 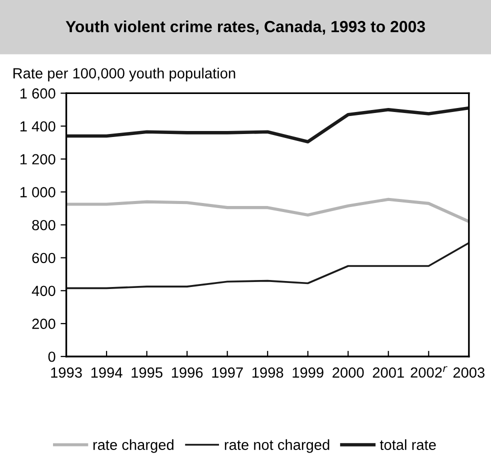 I want to click on y-tick-label: 600, so click(x=44, y=258).